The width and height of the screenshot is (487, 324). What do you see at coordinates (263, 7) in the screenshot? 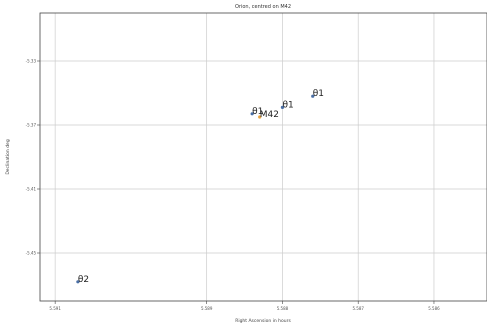
I see `chart-title: Orion, centred on M42` at bounding box center [263, 7].